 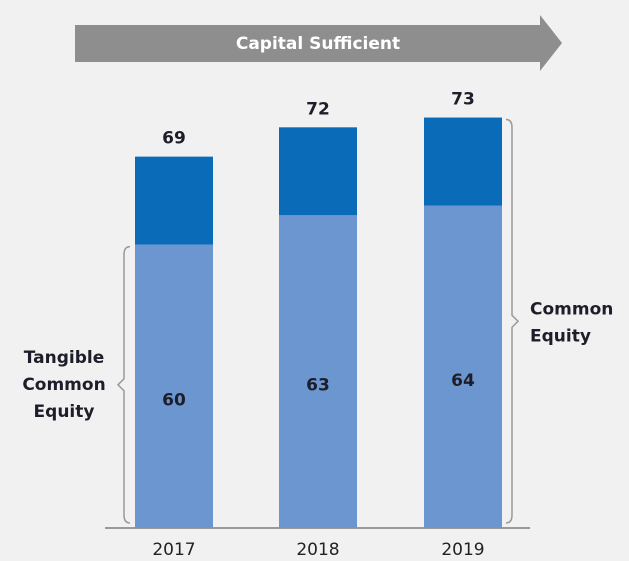 I want to click on x-tick-label: 2017, so click(x=173, y=550).